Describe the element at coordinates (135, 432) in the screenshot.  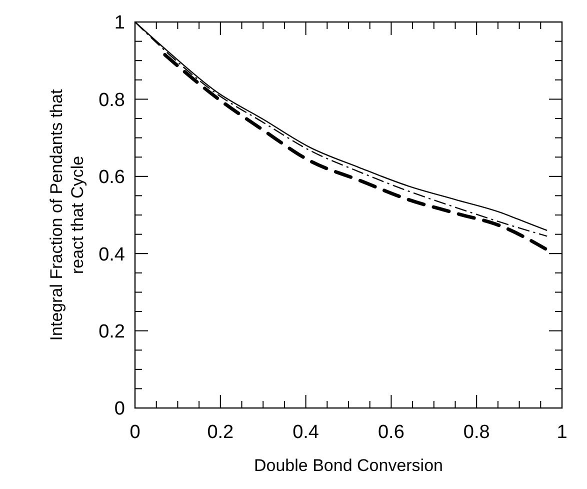
I see `x-tick-label: 0` at that location.